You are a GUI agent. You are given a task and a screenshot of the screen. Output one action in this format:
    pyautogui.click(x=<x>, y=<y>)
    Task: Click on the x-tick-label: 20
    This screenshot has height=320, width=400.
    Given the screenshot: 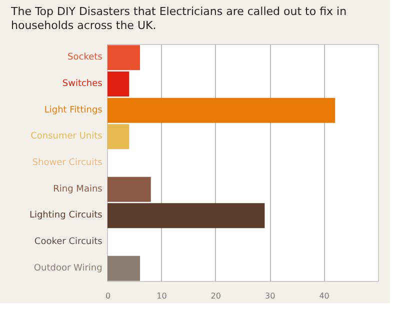 What is the action you would take?
    pyautogui.click(x=215, y=295)
    